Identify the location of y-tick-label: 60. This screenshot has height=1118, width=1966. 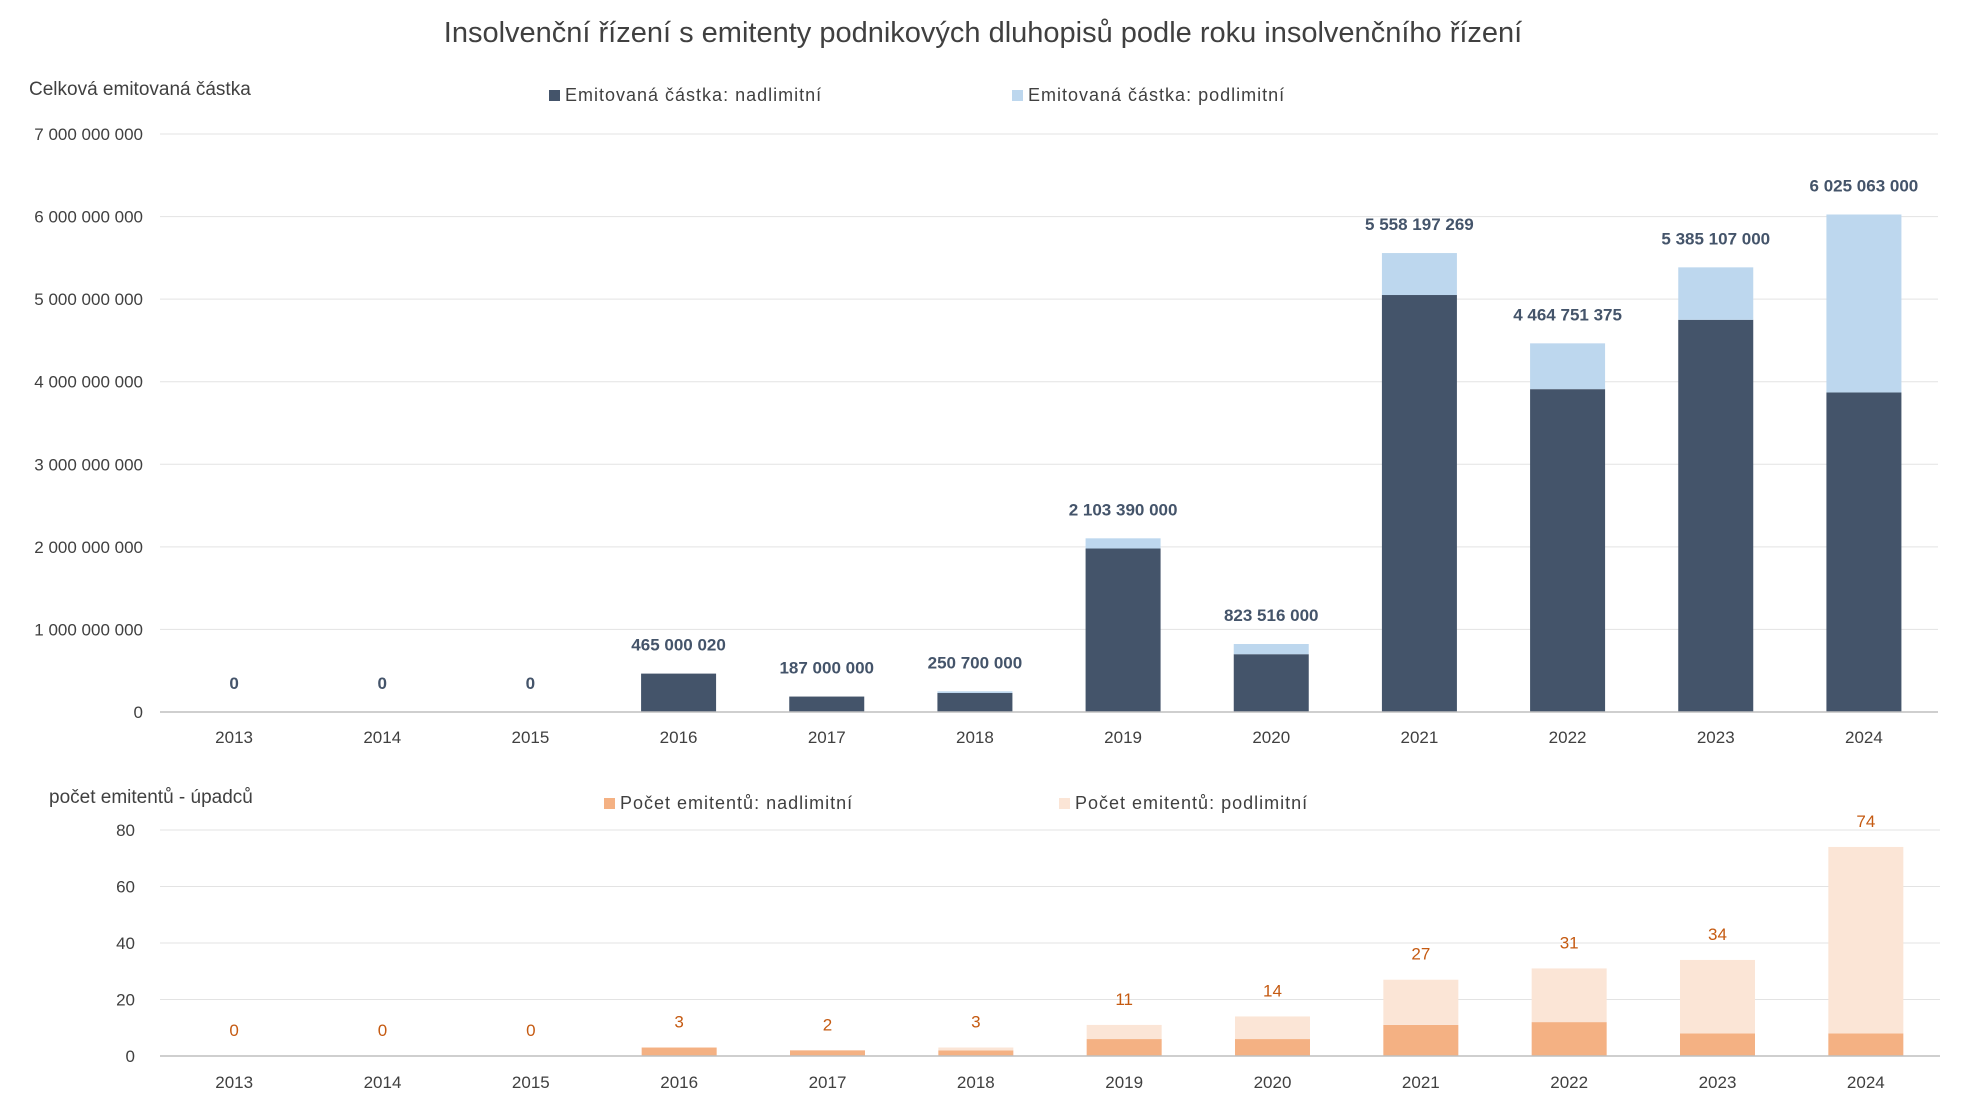
(125, 887).